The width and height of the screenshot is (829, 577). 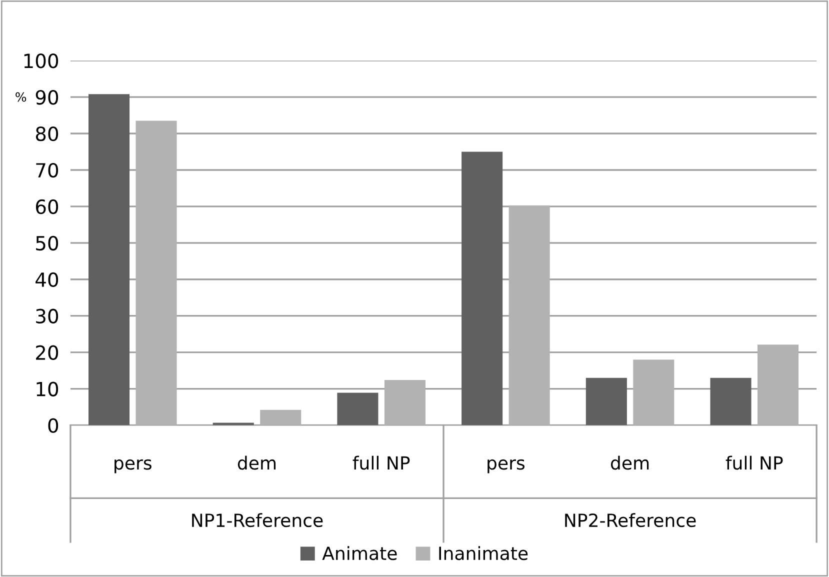 What do you see at coordinates (47, 170) in the screenshot?
I see `y-tick-label: 70` at bounding box center [47, 170].